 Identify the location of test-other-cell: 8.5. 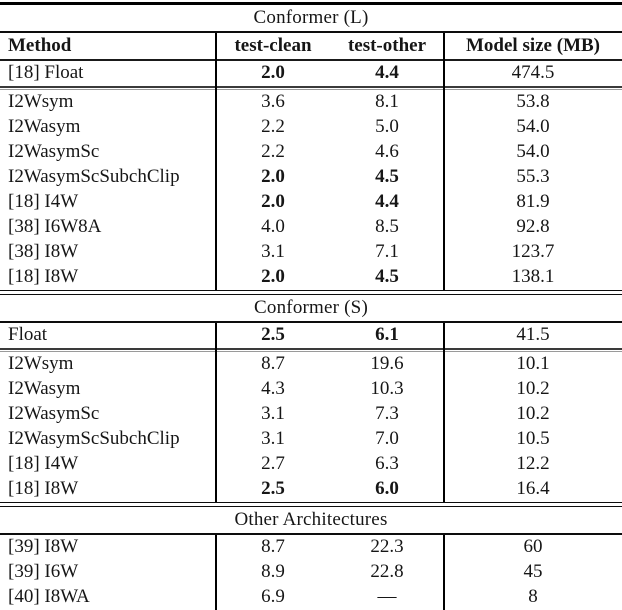
(387, 226).